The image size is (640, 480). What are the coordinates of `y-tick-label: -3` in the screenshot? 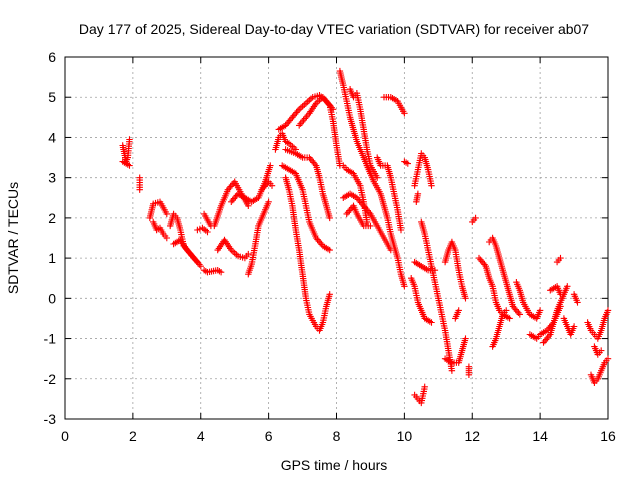 It's located at (50, 419).